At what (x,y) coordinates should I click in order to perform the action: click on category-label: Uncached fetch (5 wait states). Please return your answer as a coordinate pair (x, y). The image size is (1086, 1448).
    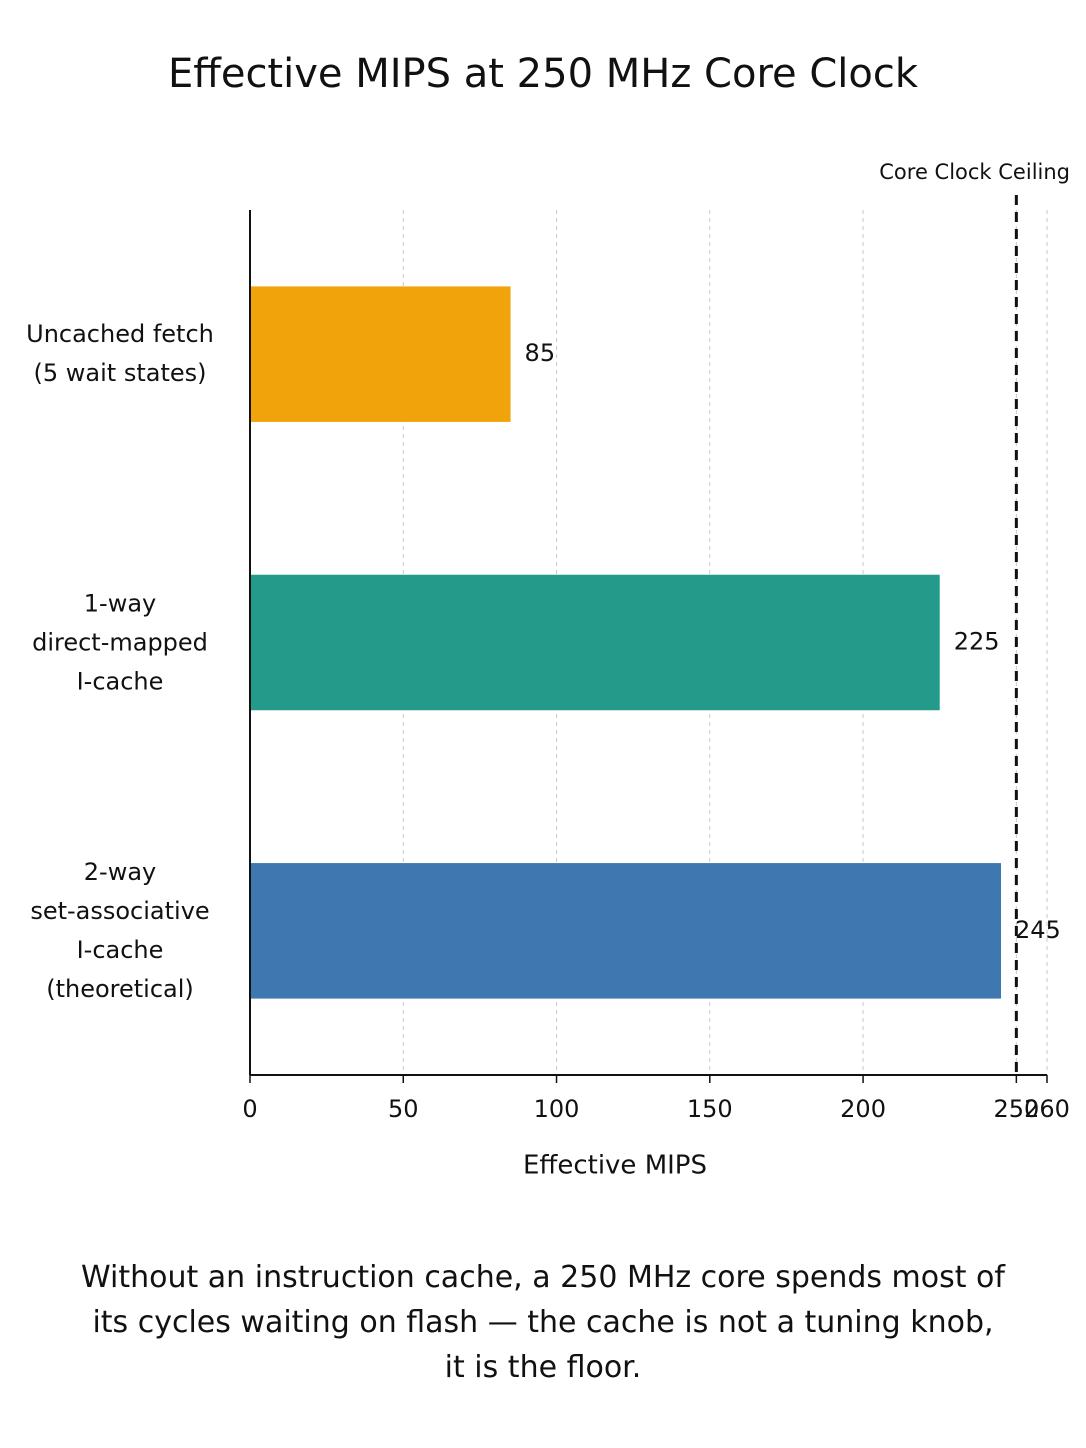
    Looking at the image, I should click on (120, 354).